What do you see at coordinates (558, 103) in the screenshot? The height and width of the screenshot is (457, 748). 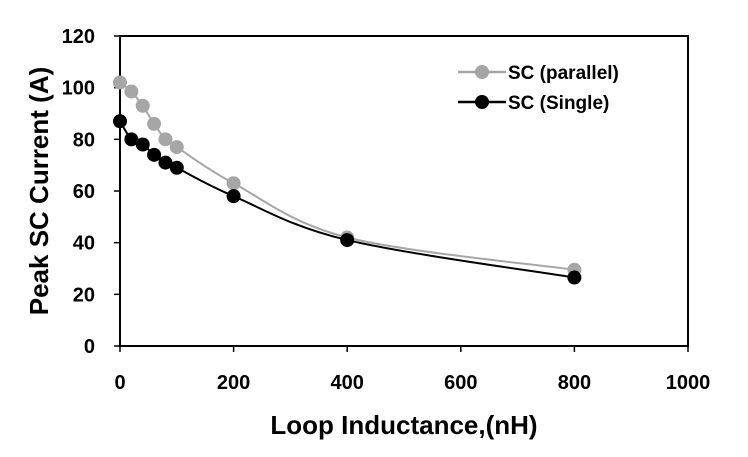 I see `legend-label: SC (Single)` at bounding box center [558, 103].